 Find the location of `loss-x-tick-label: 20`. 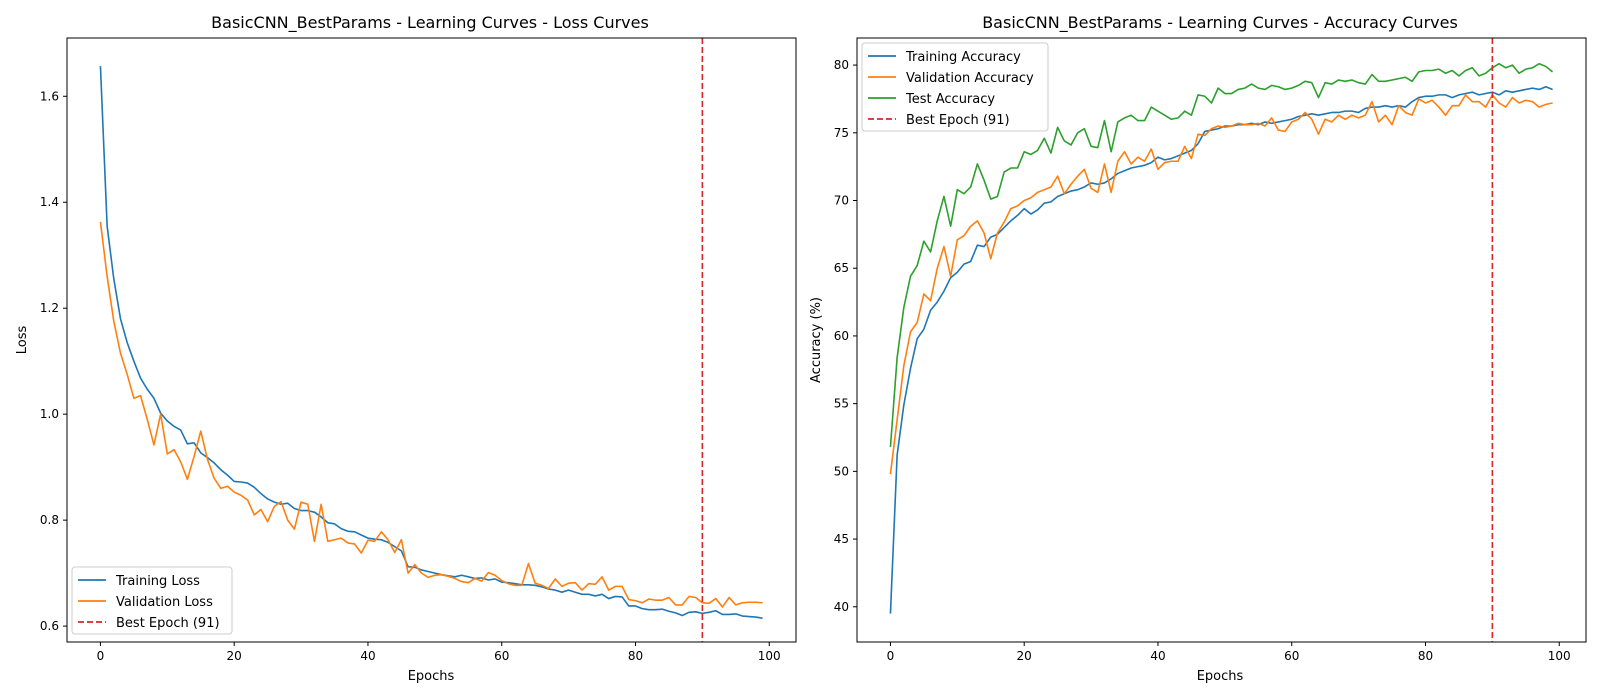

loss-x-tick-label: 20 is located at coordinates (234, 656).